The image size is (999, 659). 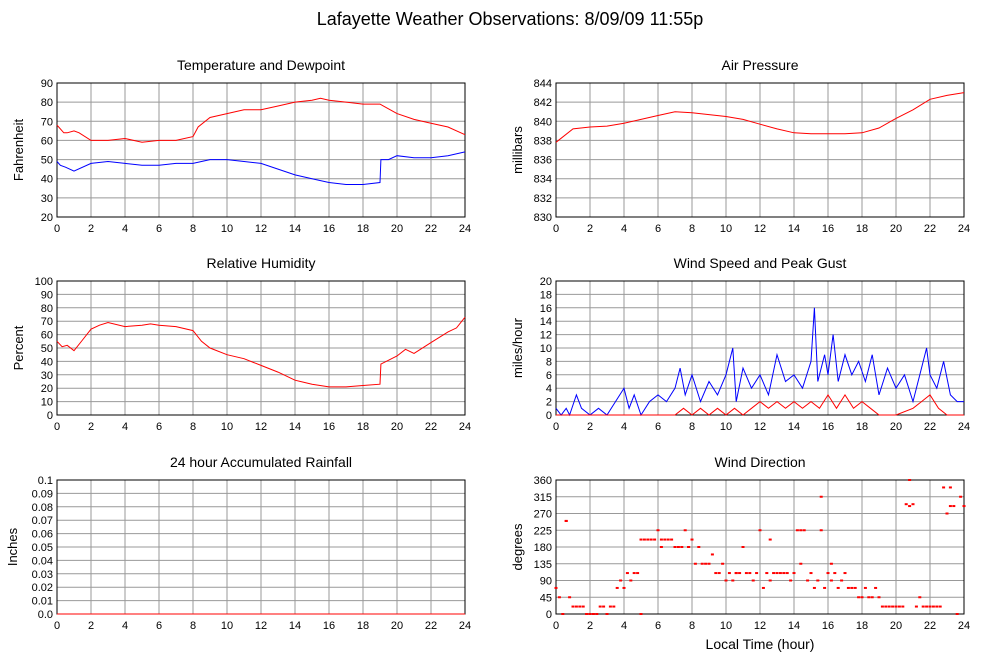 What do you see at coordinates (91, 427) in the screenshot?
I see `humidity-xtick-label: 2` at bounding box center [91, 427].